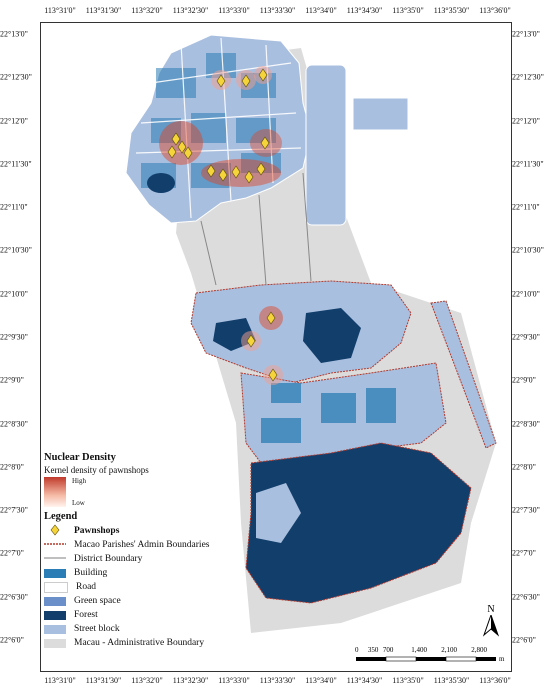  I want to click on scale-tick-label: 2,800, so click(479, 650).